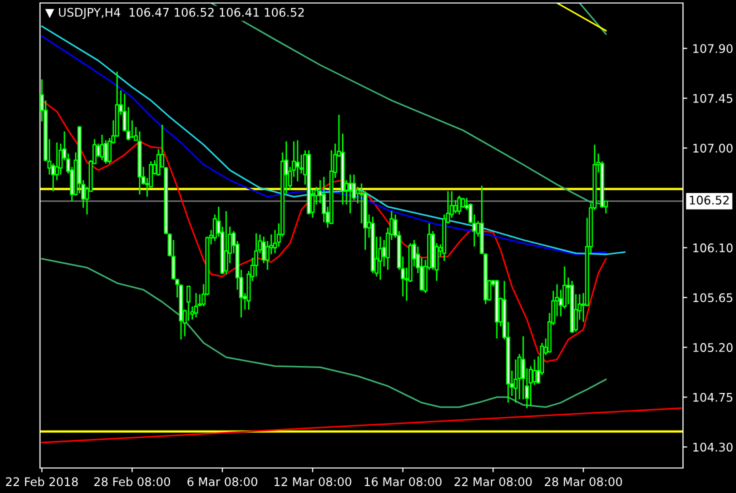  What do you see at coordinates (403, 481) in the screenshot?
I see `x-tick-label: 16 Mar 08:00` at bounding box center [403, 481].